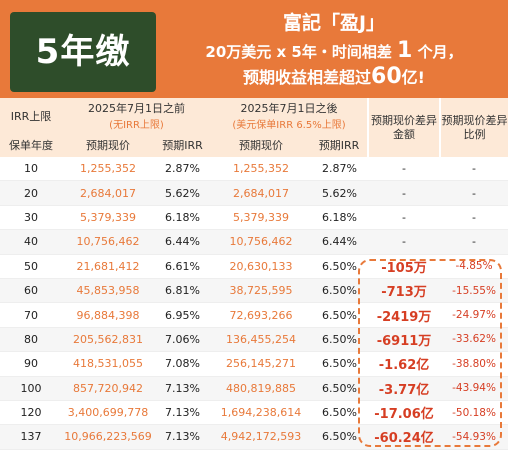 This screenshot has height=450, width=508. Describe the element at coordinates (31, 115) in the screenshot. I see `irr-cap-label: IRR上限` at that location.